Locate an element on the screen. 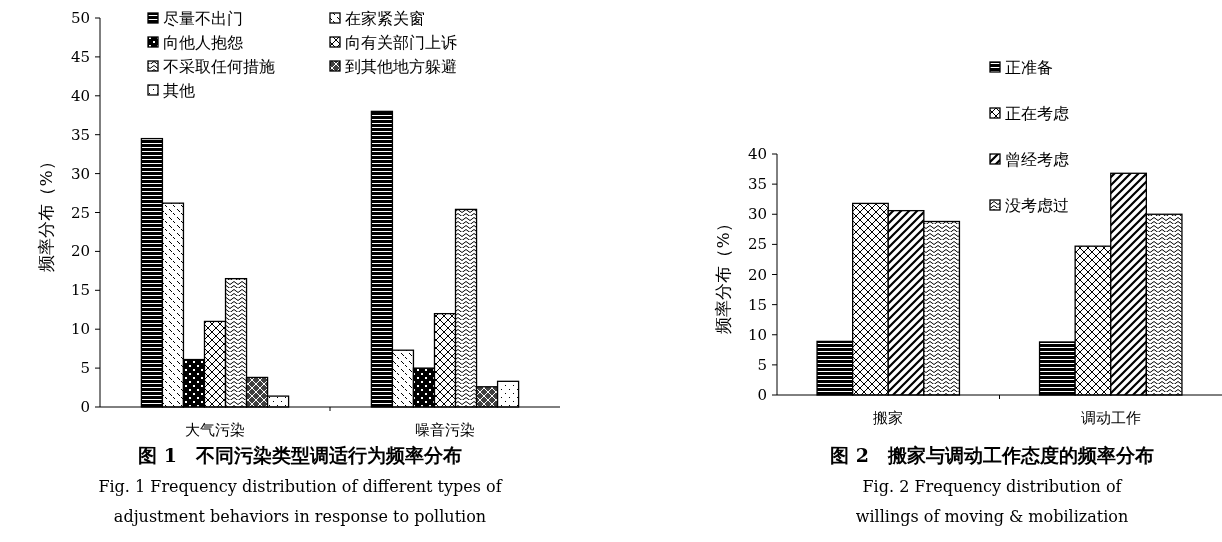 The height and width of the screenshot is (542, 1222). legend-label: 向他人抱怨 is located at coordinates (203, 42).